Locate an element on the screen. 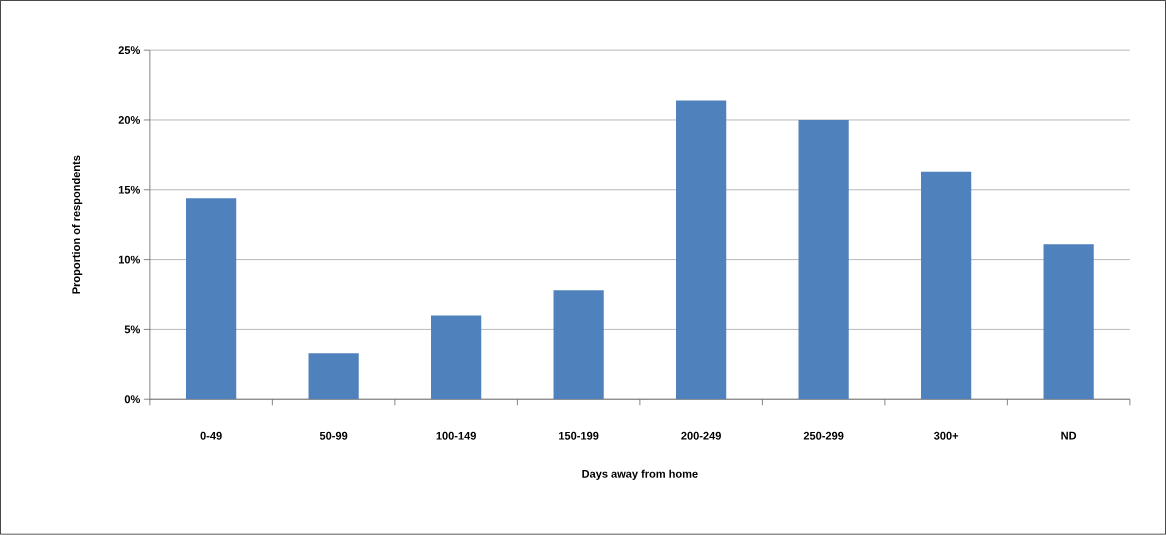 Image resolution: width=1166 pixels, height=535 pixels. y-tick-label: 0% is located at coordinates (132, 399).